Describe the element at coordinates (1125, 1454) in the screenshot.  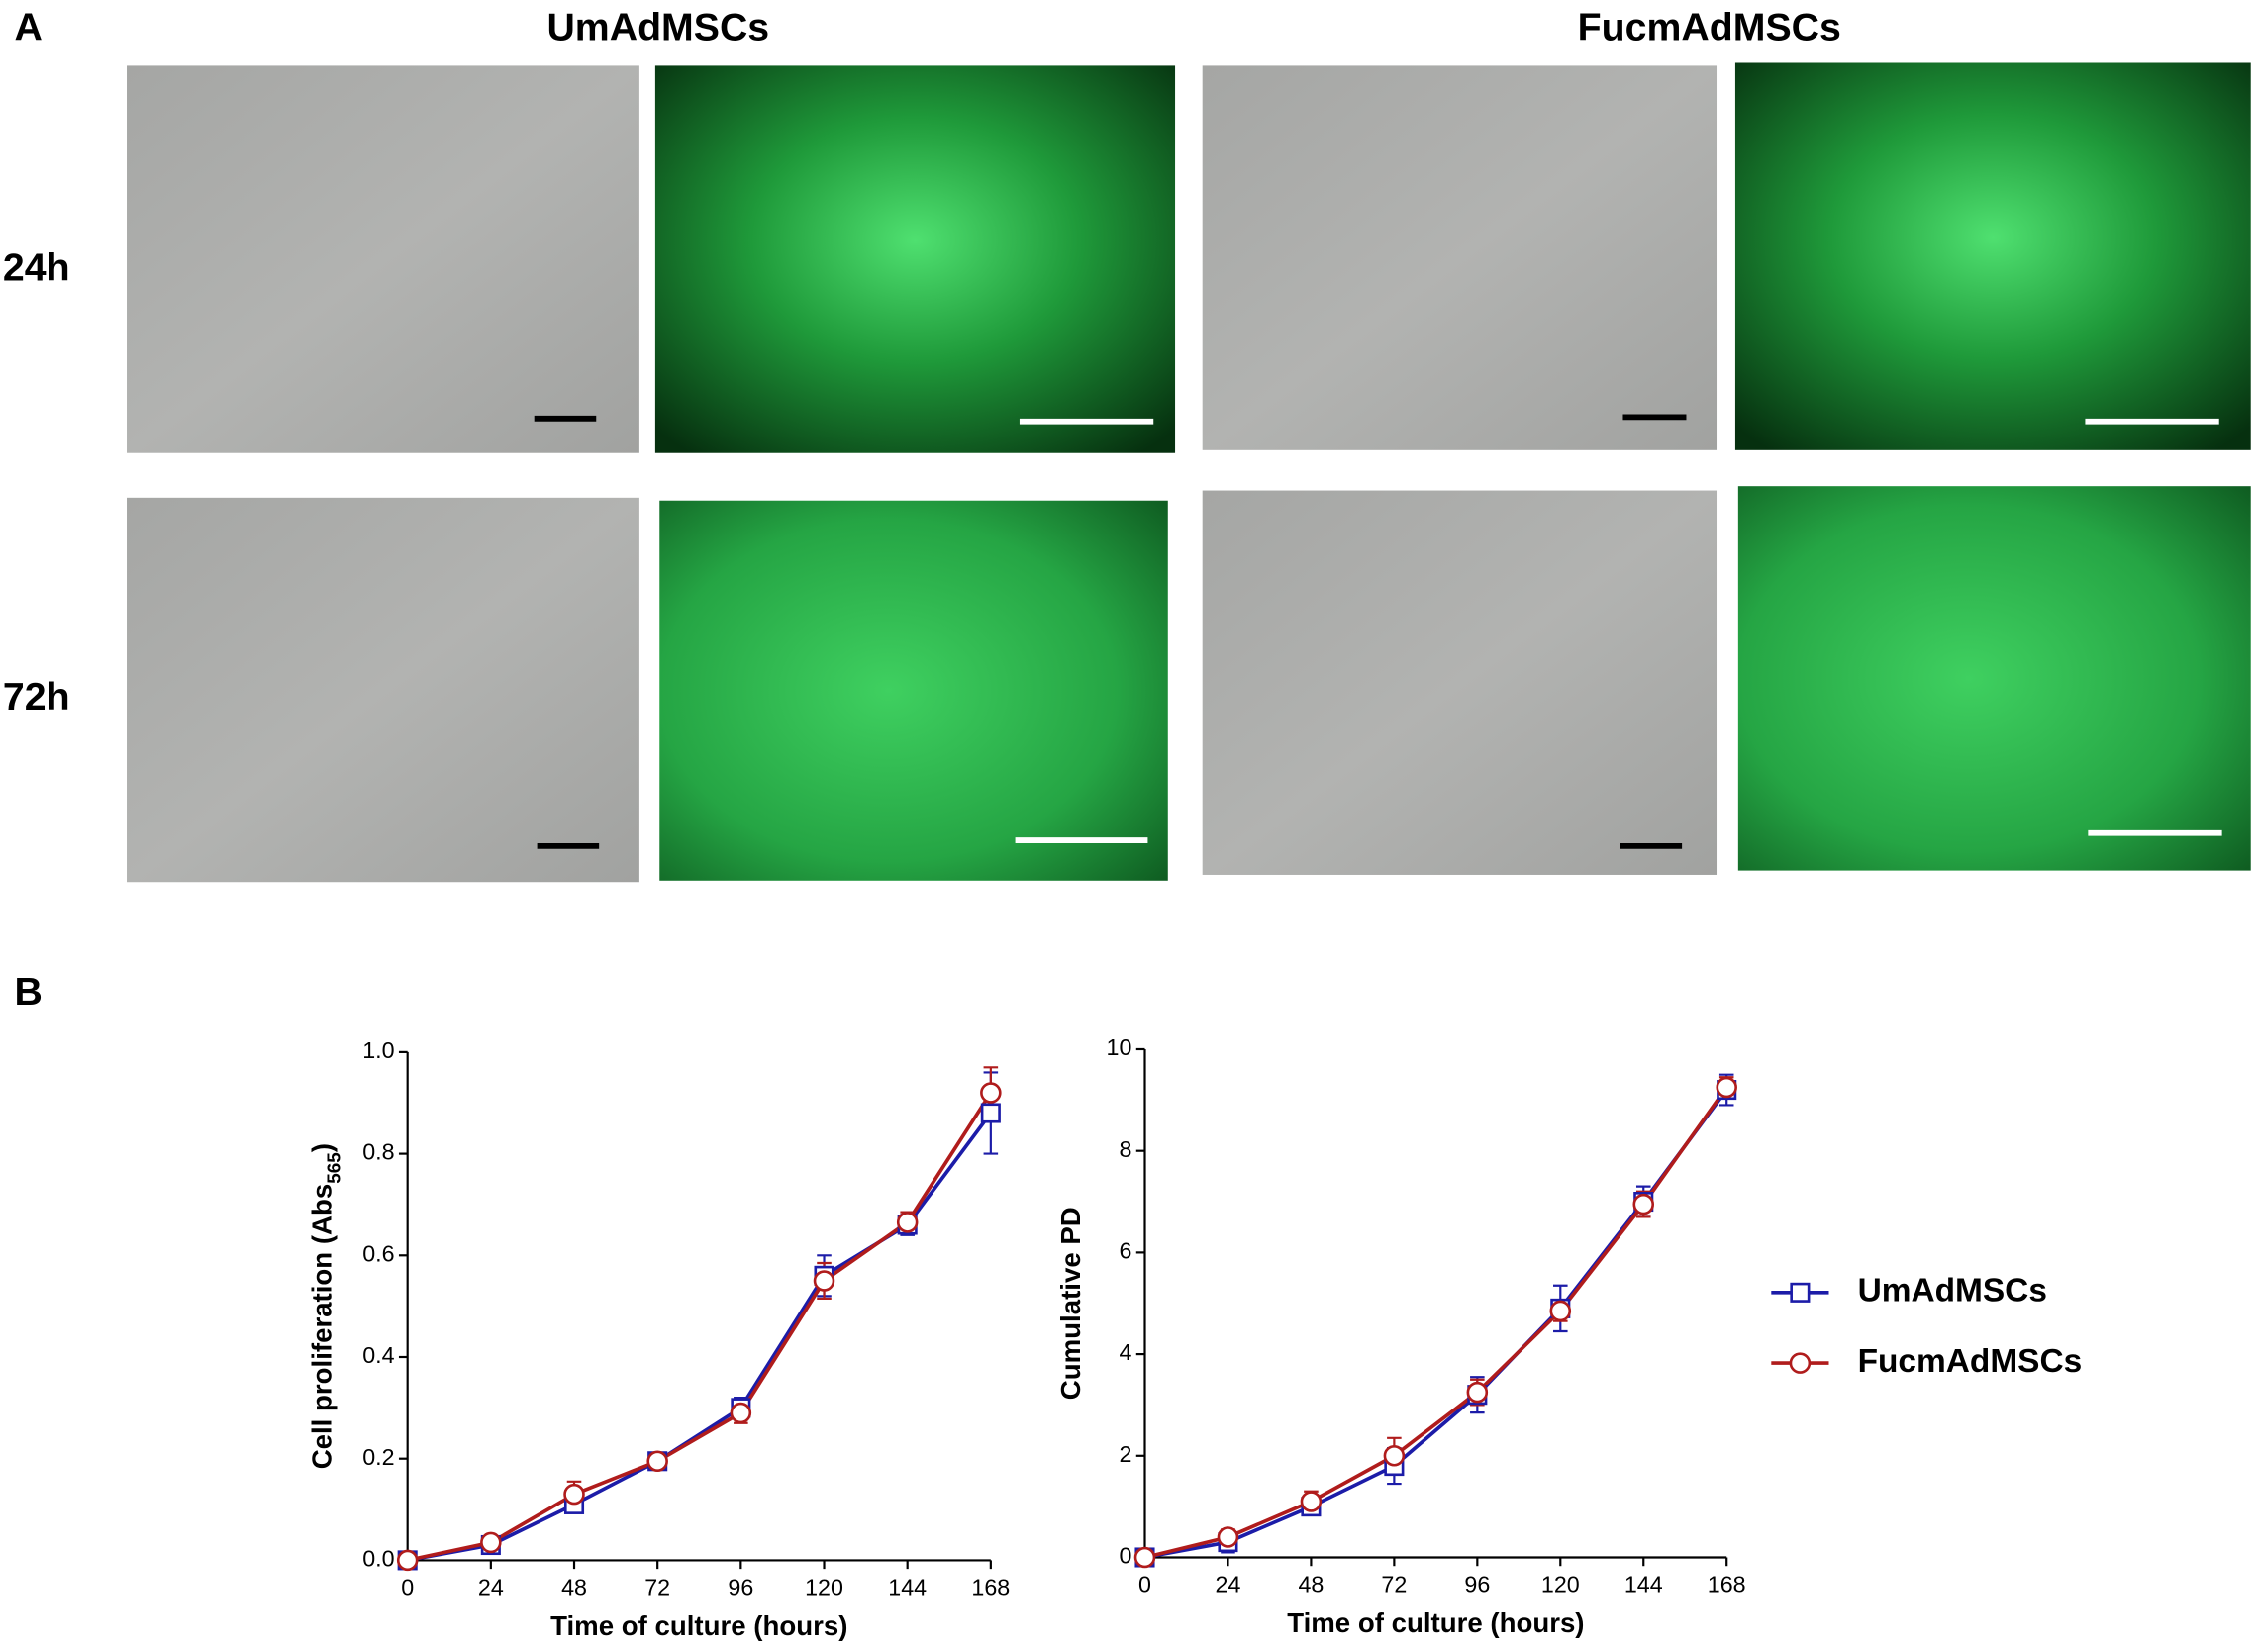
I see `y-tick-label: 2` at that location.